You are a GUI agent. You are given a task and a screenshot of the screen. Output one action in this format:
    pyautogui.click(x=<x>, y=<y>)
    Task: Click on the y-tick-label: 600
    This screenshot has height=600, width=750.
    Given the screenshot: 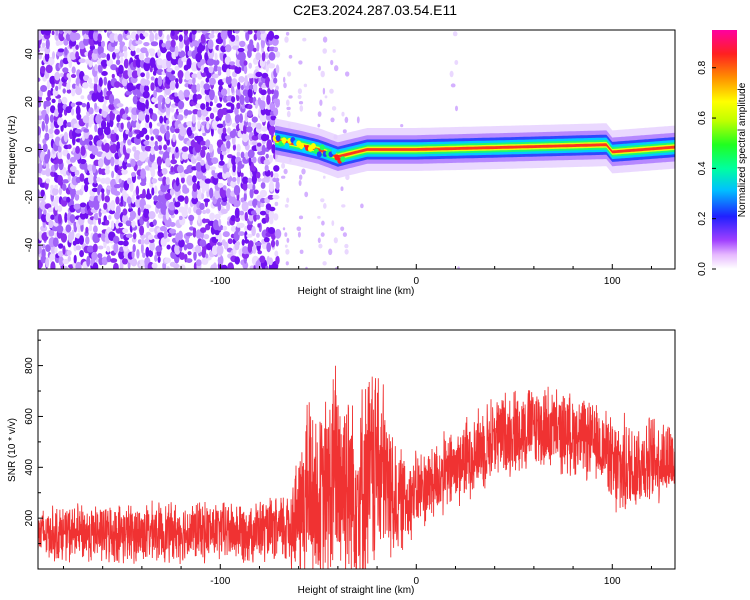 What is the action you would take?
    pyautogui.click(x=29, y=416)
    